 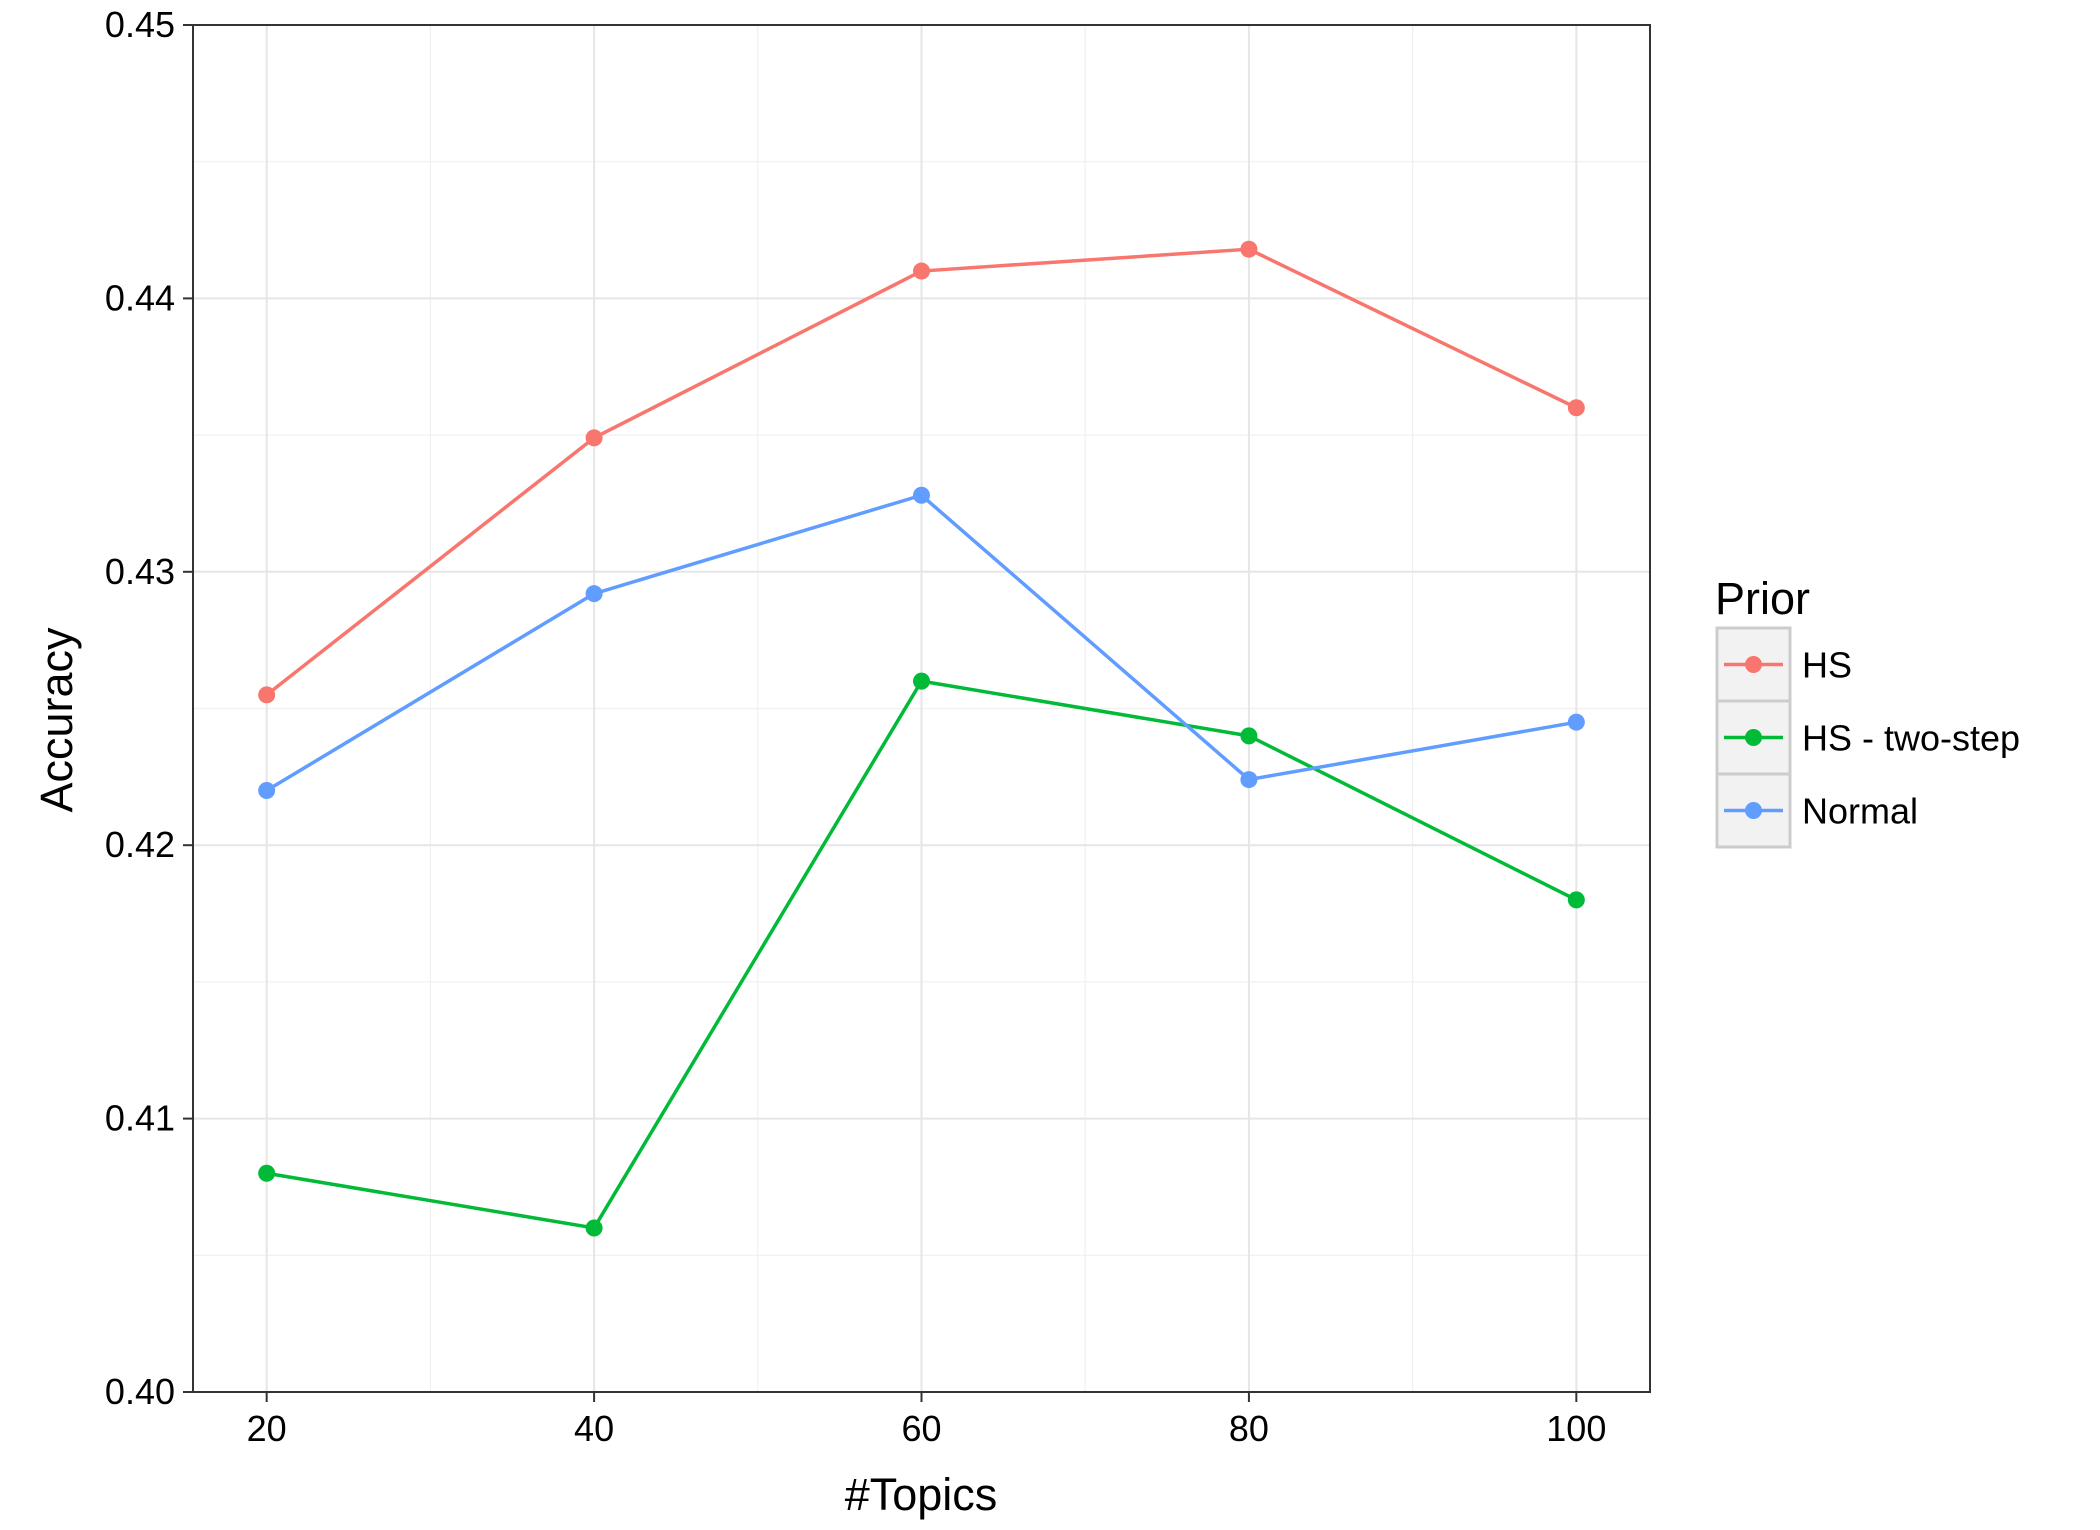 I want to click on legend-label: Normal, so click(x=1860, y=811).